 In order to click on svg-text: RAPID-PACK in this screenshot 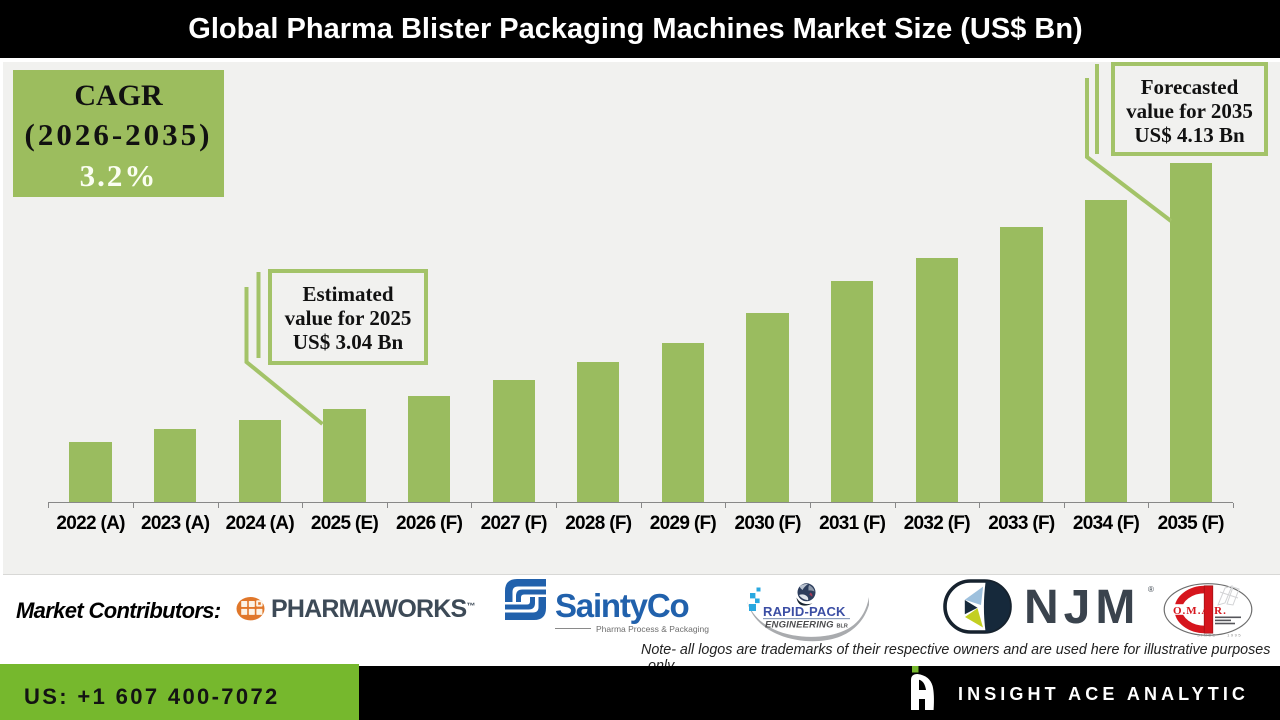, I will do `click(804, 611)`.